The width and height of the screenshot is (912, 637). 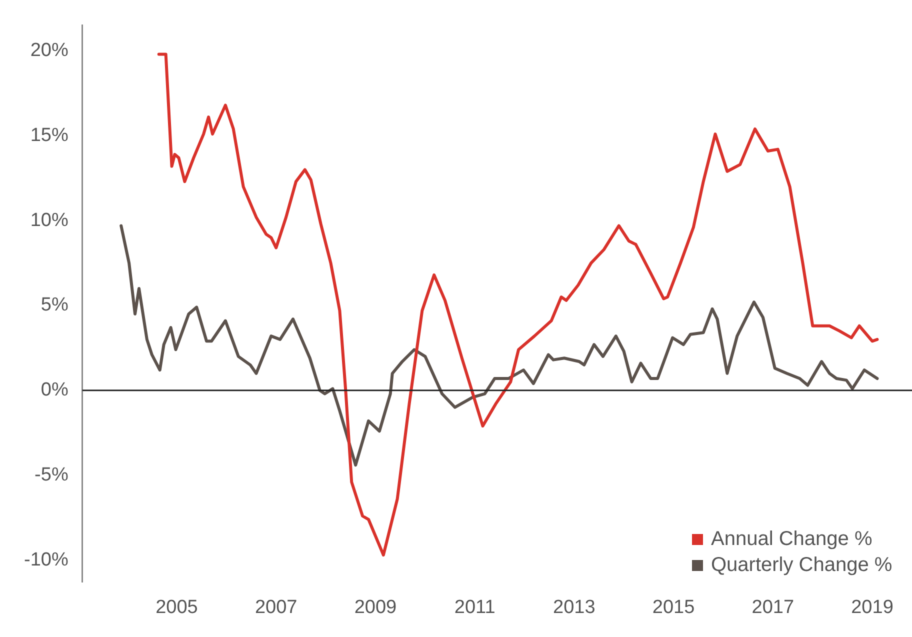 I want to click on legend-label: Annual Change %, so click(x=791, y=539).